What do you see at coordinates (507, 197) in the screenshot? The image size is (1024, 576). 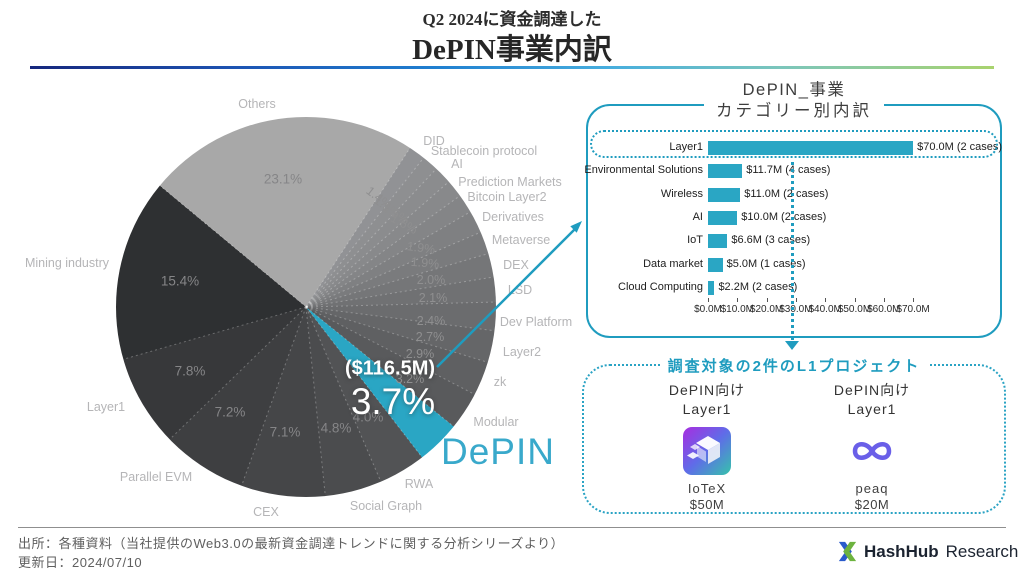 I see `pie-category-label: Bitcoin Layer2` at bounding box center [507, 197].